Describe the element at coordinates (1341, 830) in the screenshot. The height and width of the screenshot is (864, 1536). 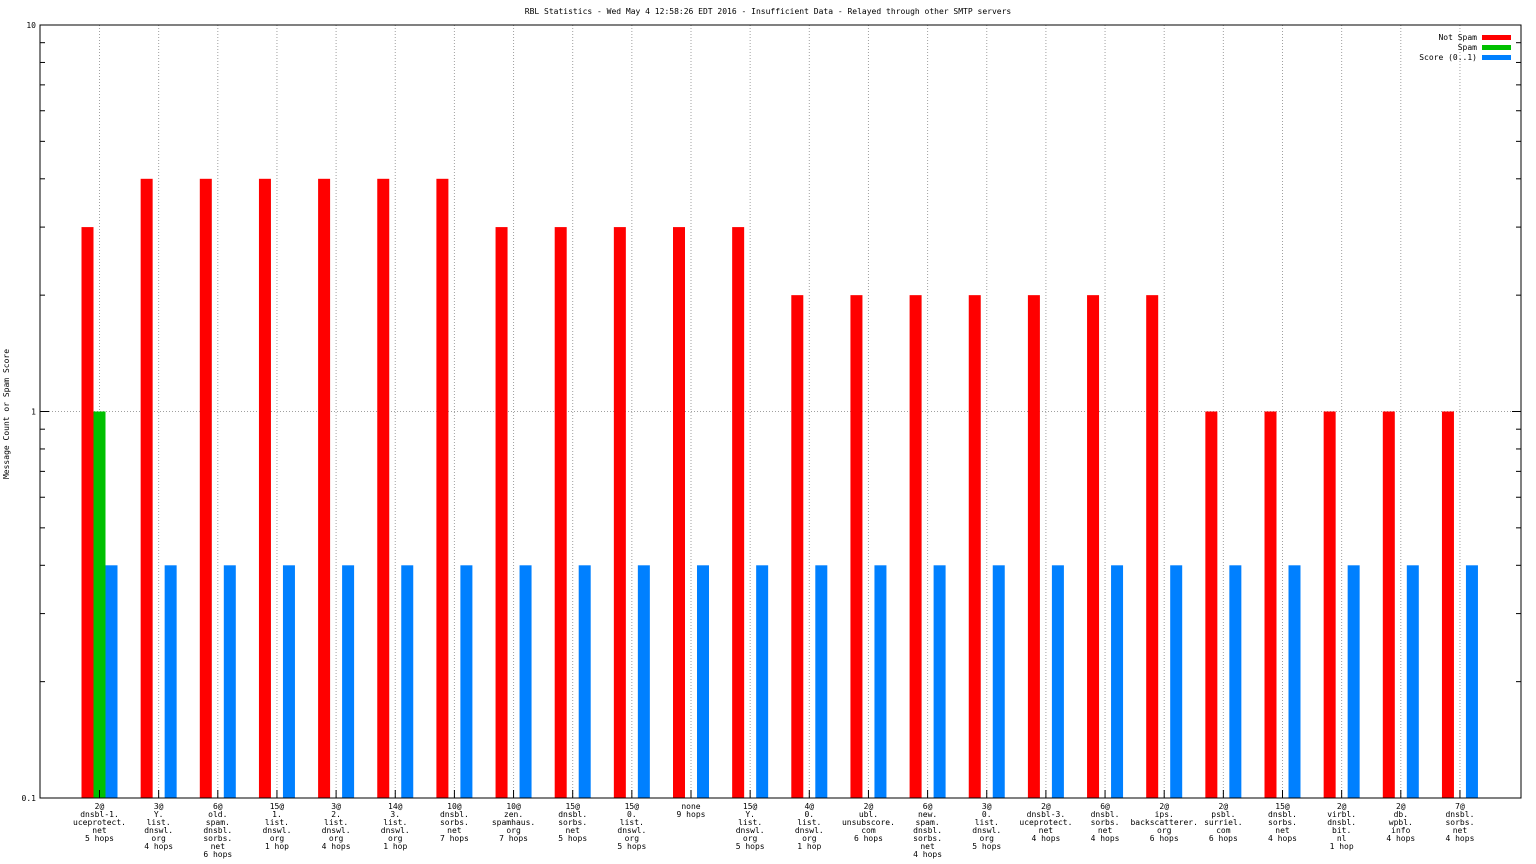
I see `x-tick-label: bit.` at that location.